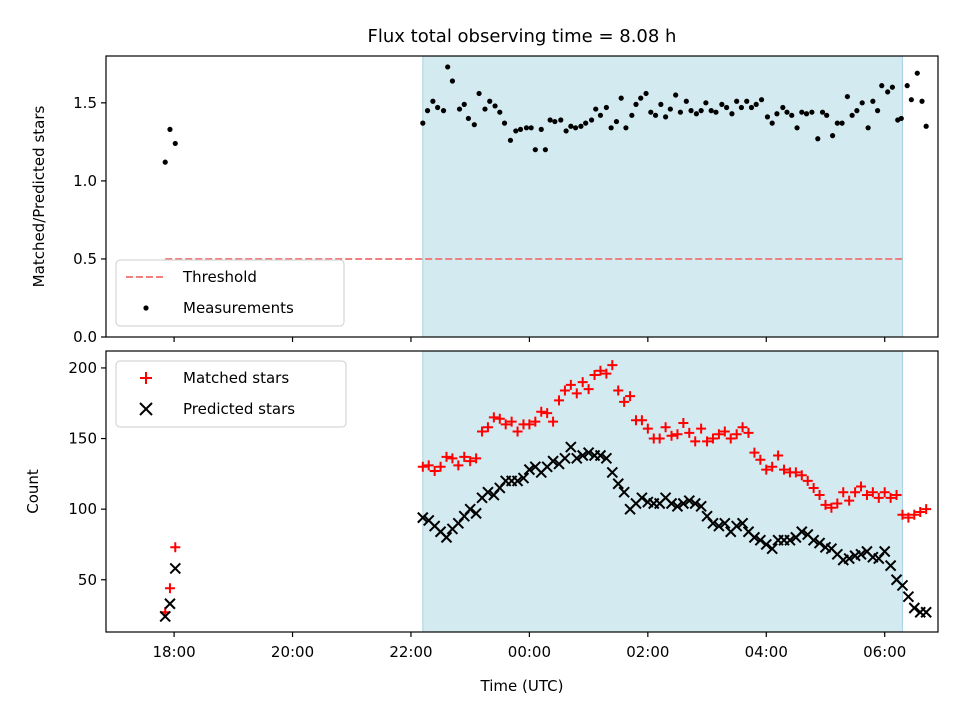 This screenshot has height=720, width=960. Describe the element at coordinates (82, 509) in the screenshot. I see `y-tick-label: 100` at that location.